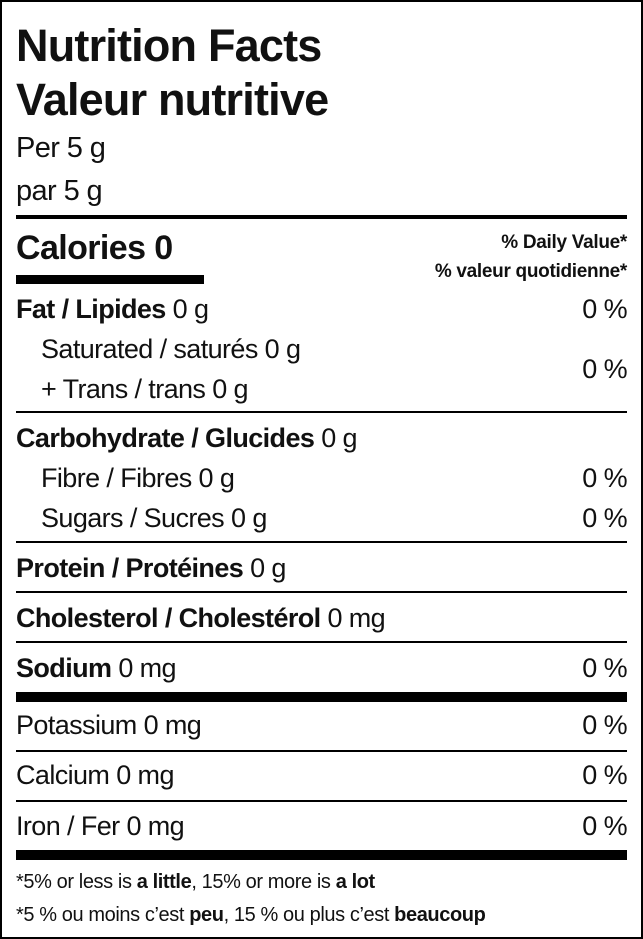 The image size is (643, 939). Describe the element at coordinates (112, 309) in the screenshot. I see `row-fat: Fat / Lipides 0 g` at that location.